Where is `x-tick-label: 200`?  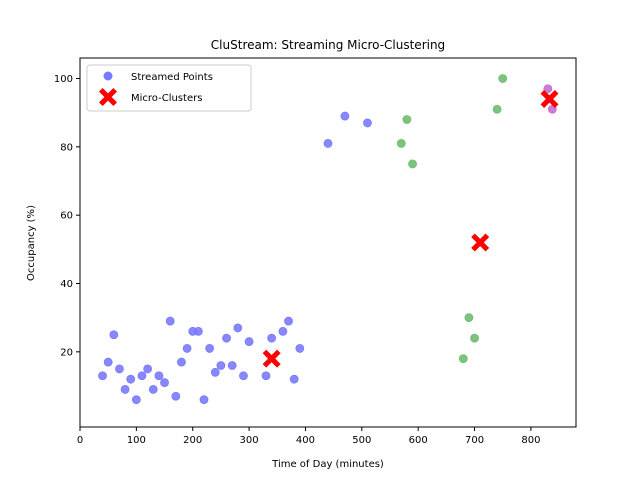
x-tick-label: 200 is located at coordinates (192, 440).